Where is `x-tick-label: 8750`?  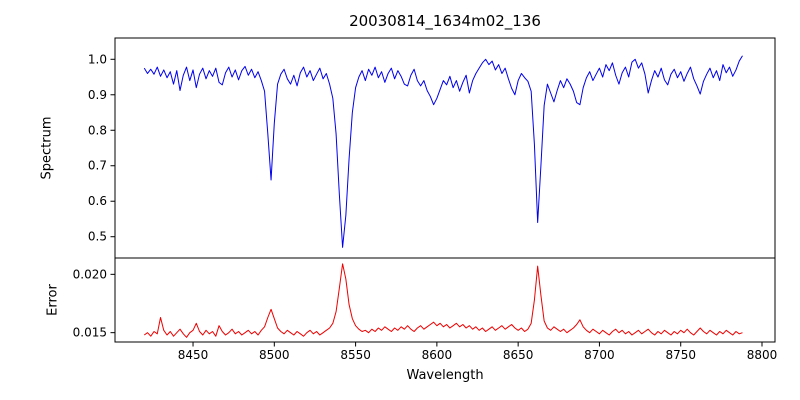 x-tick-label: 8750 is located at coordinates (680, 355).